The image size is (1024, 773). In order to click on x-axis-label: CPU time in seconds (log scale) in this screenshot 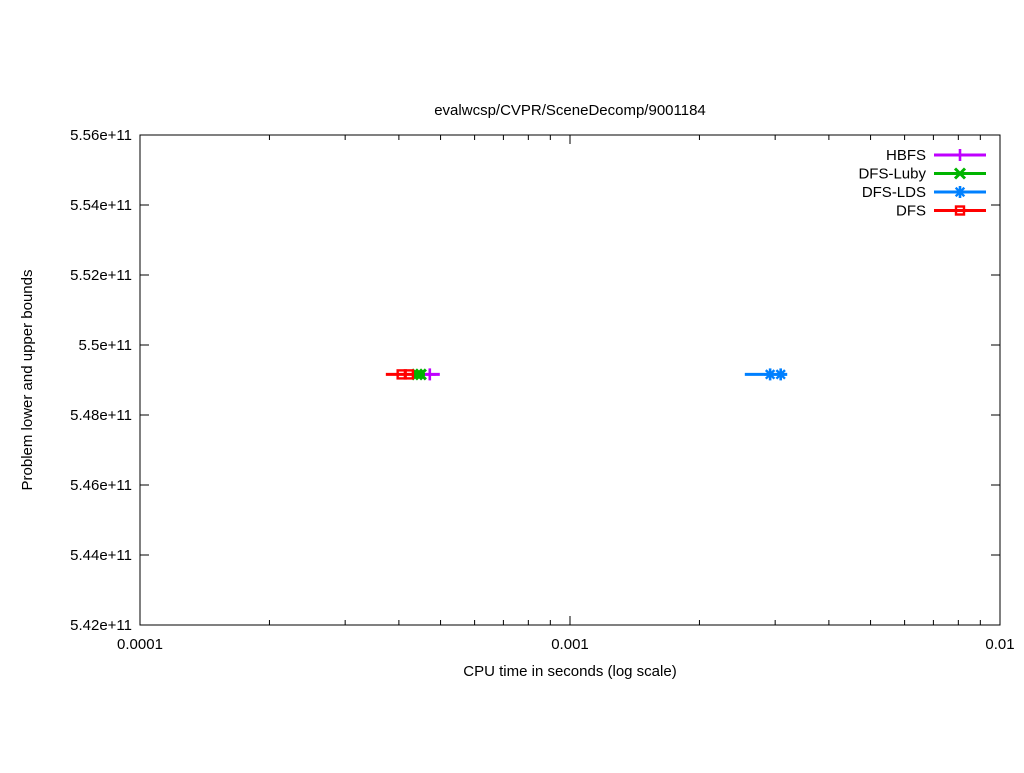, I will do `click(569, 671)`.